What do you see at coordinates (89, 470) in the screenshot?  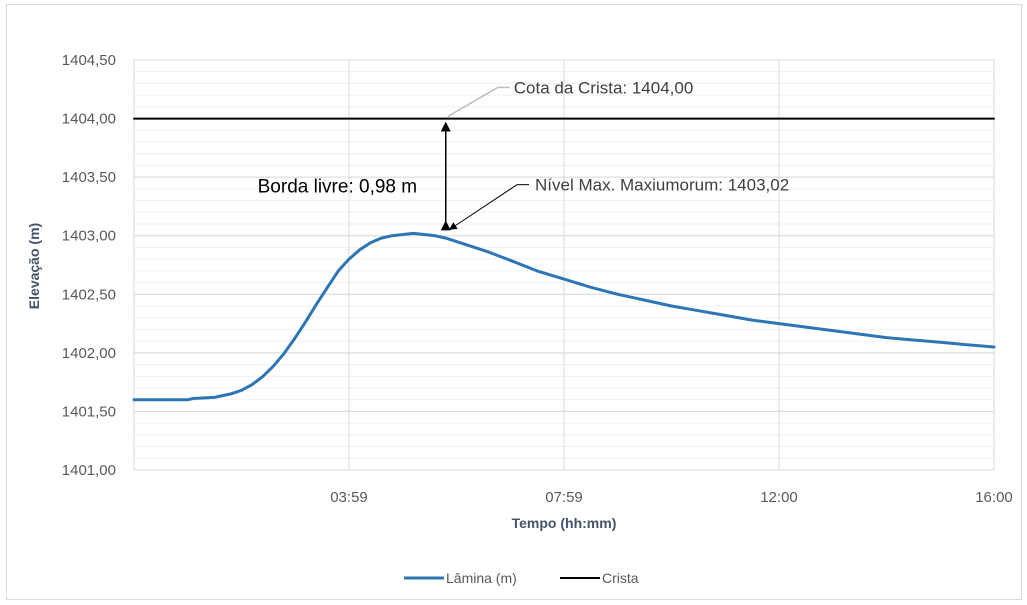 I see `y-tick-label: 1401,00` at bounding box center [89, 470].